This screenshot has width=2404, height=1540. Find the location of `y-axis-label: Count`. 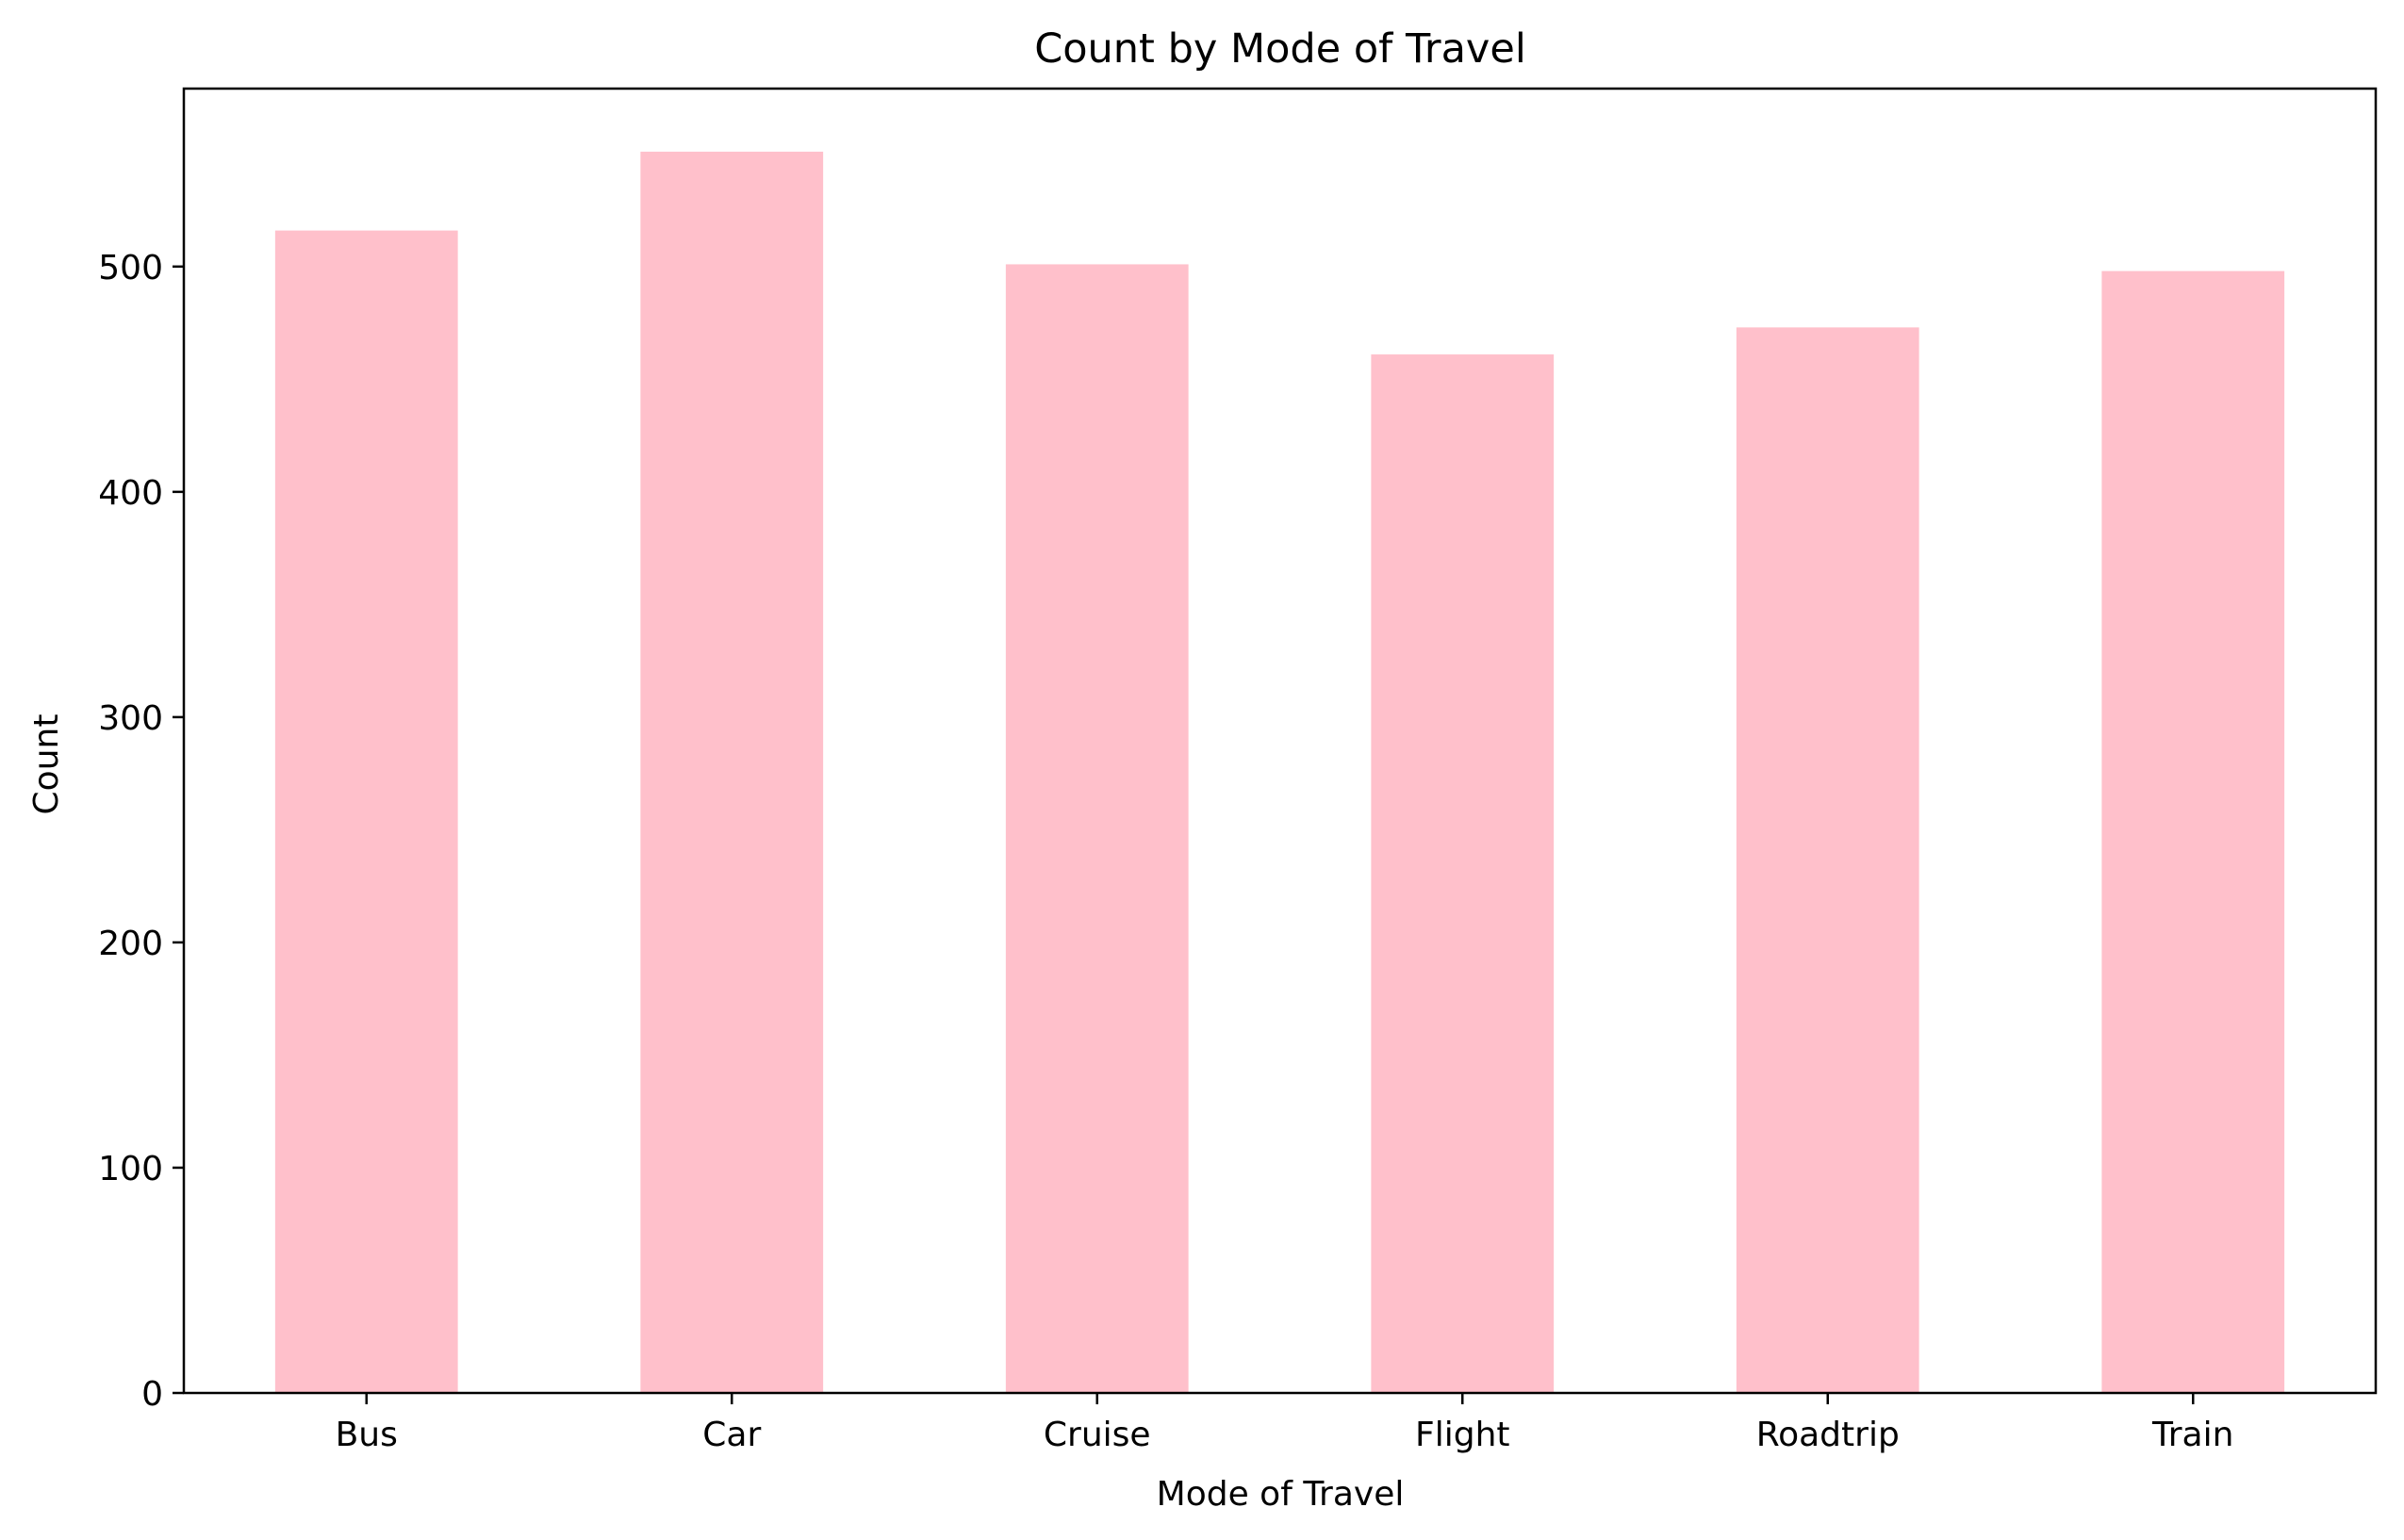

y-axis-label: Count is located at coordinates (46, 764).